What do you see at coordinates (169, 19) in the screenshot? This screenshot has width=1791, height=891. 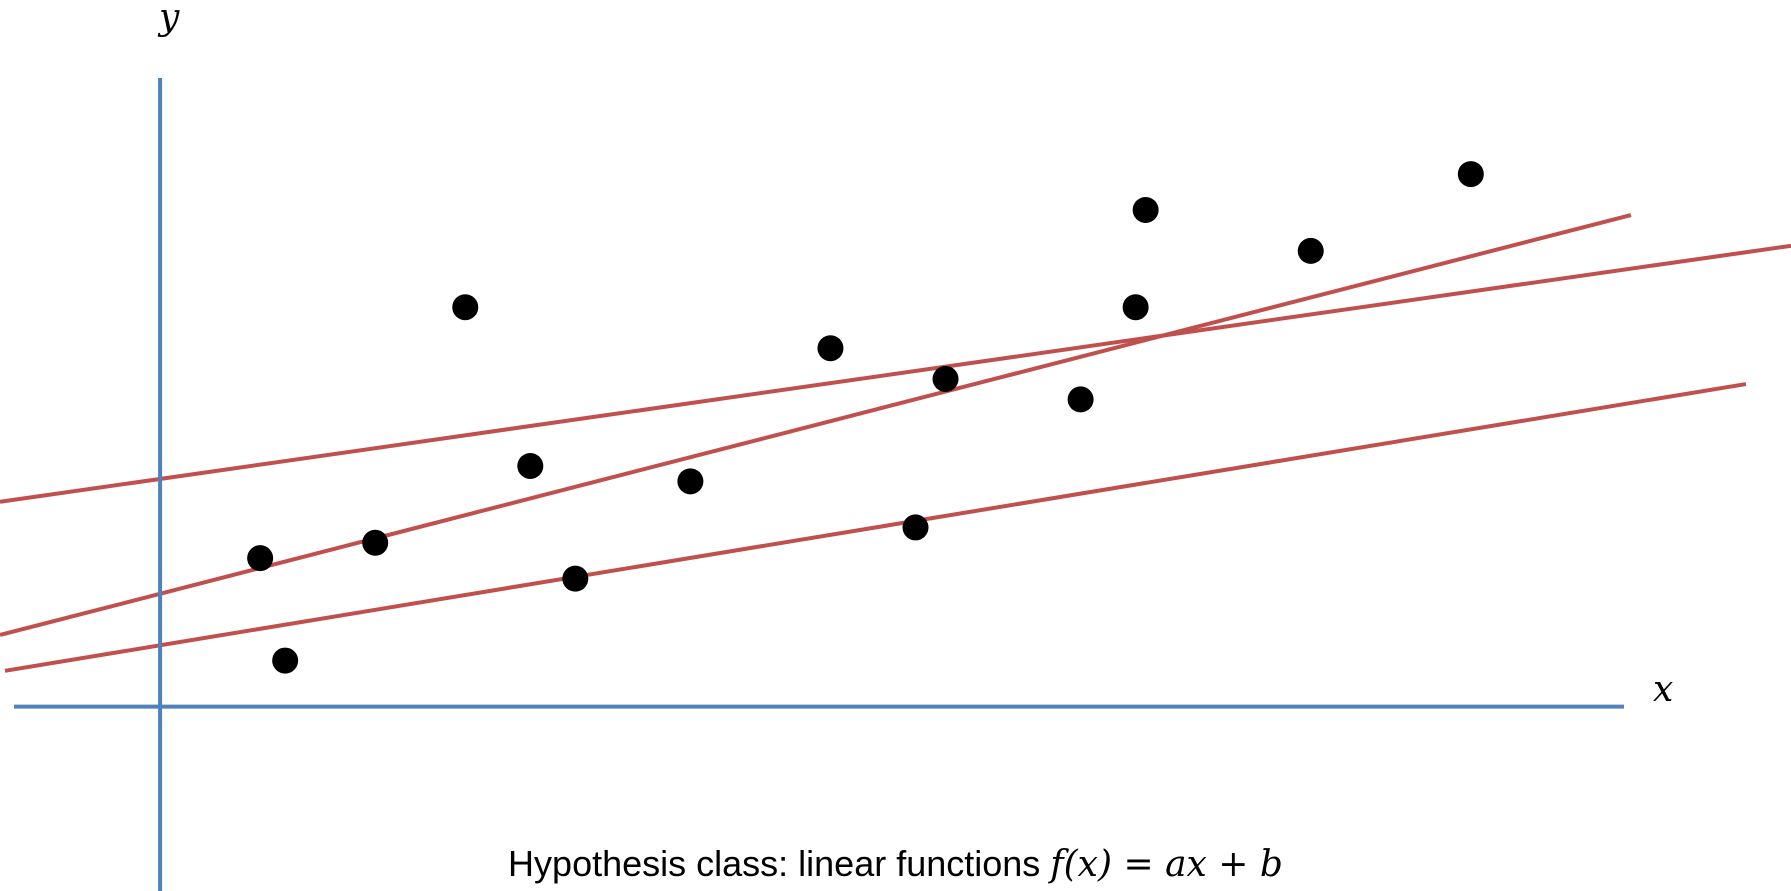 I see `y-axis-label: y` at bounding box center [169, 19].